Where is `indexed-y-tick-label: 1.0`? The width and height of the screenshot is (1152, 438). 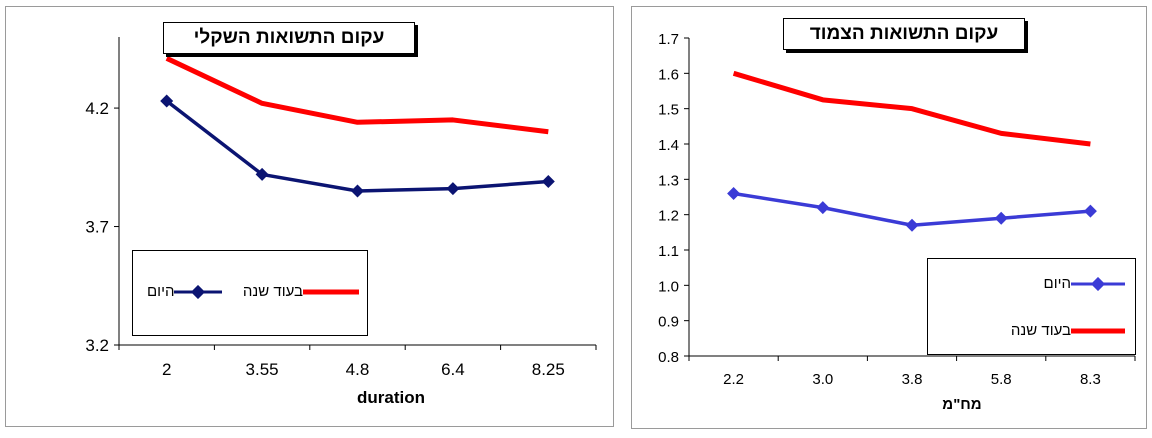 indexed-y-tick-label: 1.0 is located at coordinates (668, 286).